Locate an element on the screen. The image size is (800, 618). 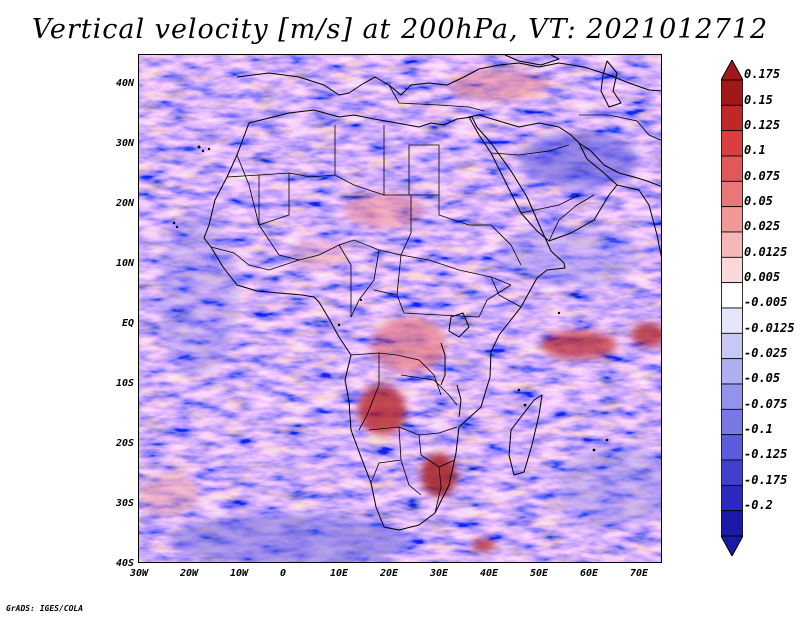
colorbar-tick-label: -0.075 is located at coordinates (766, 403).